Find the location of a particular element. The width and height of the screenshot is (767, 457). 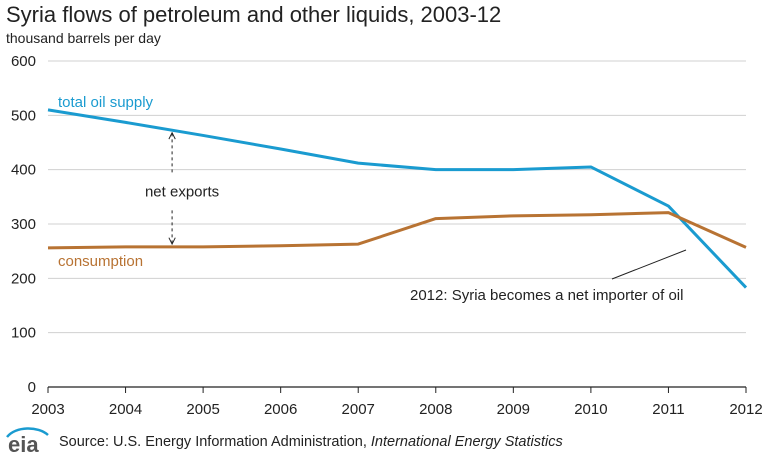

y-tick-label: 0 is located at coordinates (32, 387).